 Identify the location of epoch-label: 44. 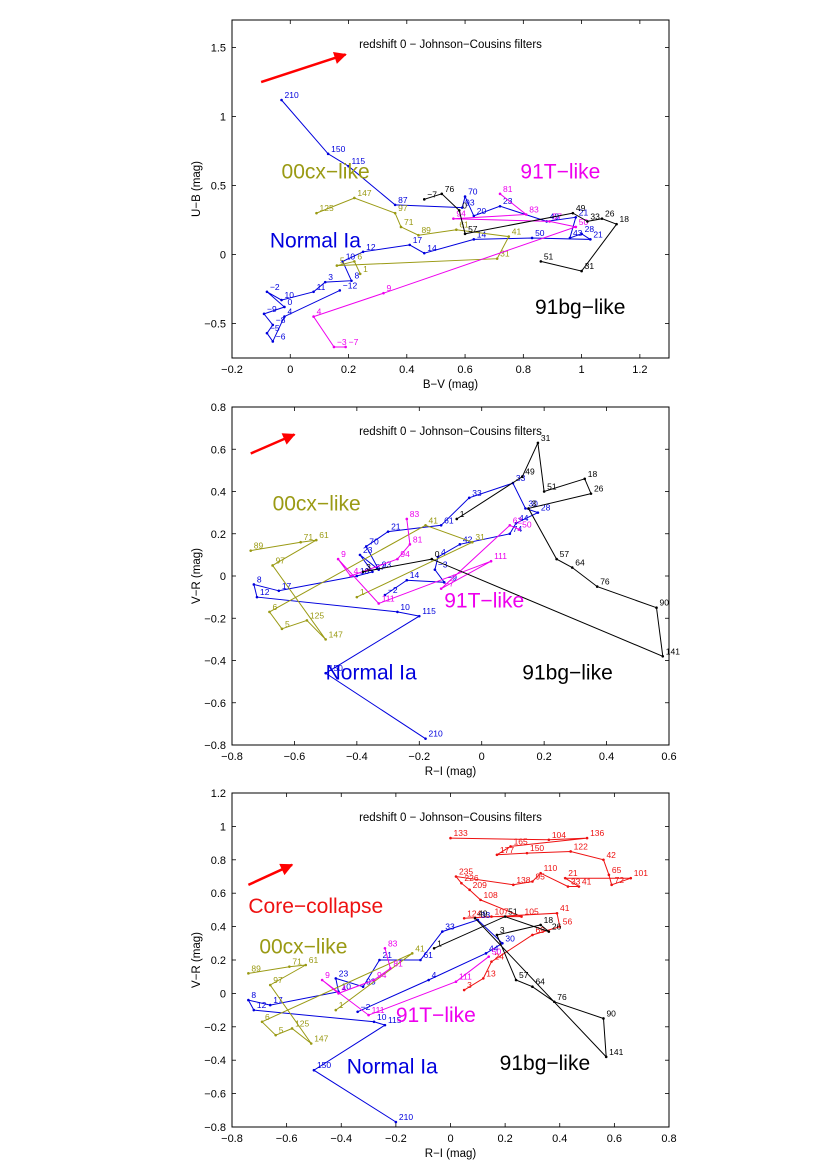
(494, 948).